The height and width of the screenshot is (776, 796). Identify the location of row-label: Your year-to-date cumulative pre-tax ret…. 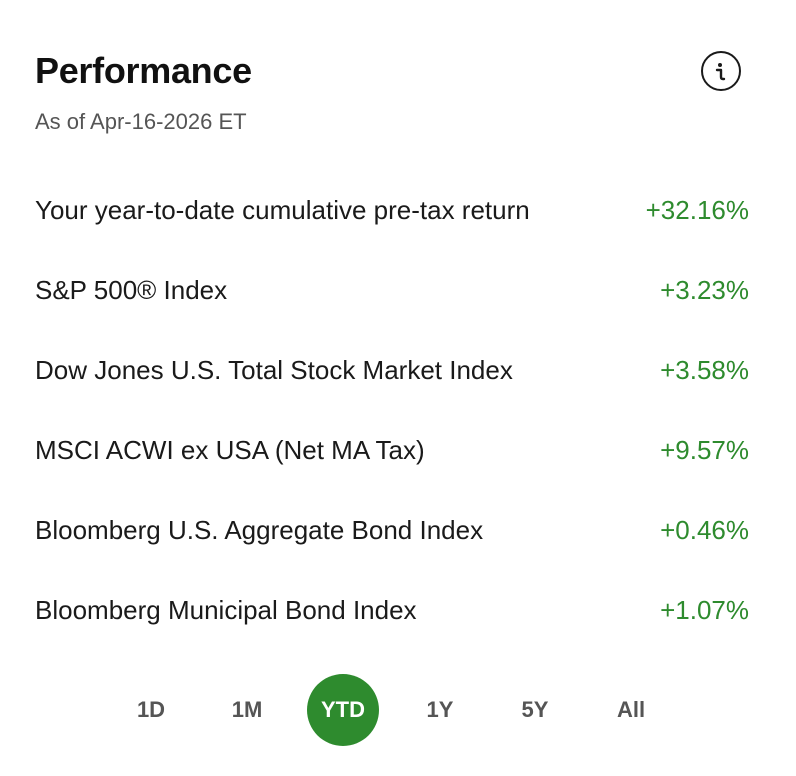
(282, 209).